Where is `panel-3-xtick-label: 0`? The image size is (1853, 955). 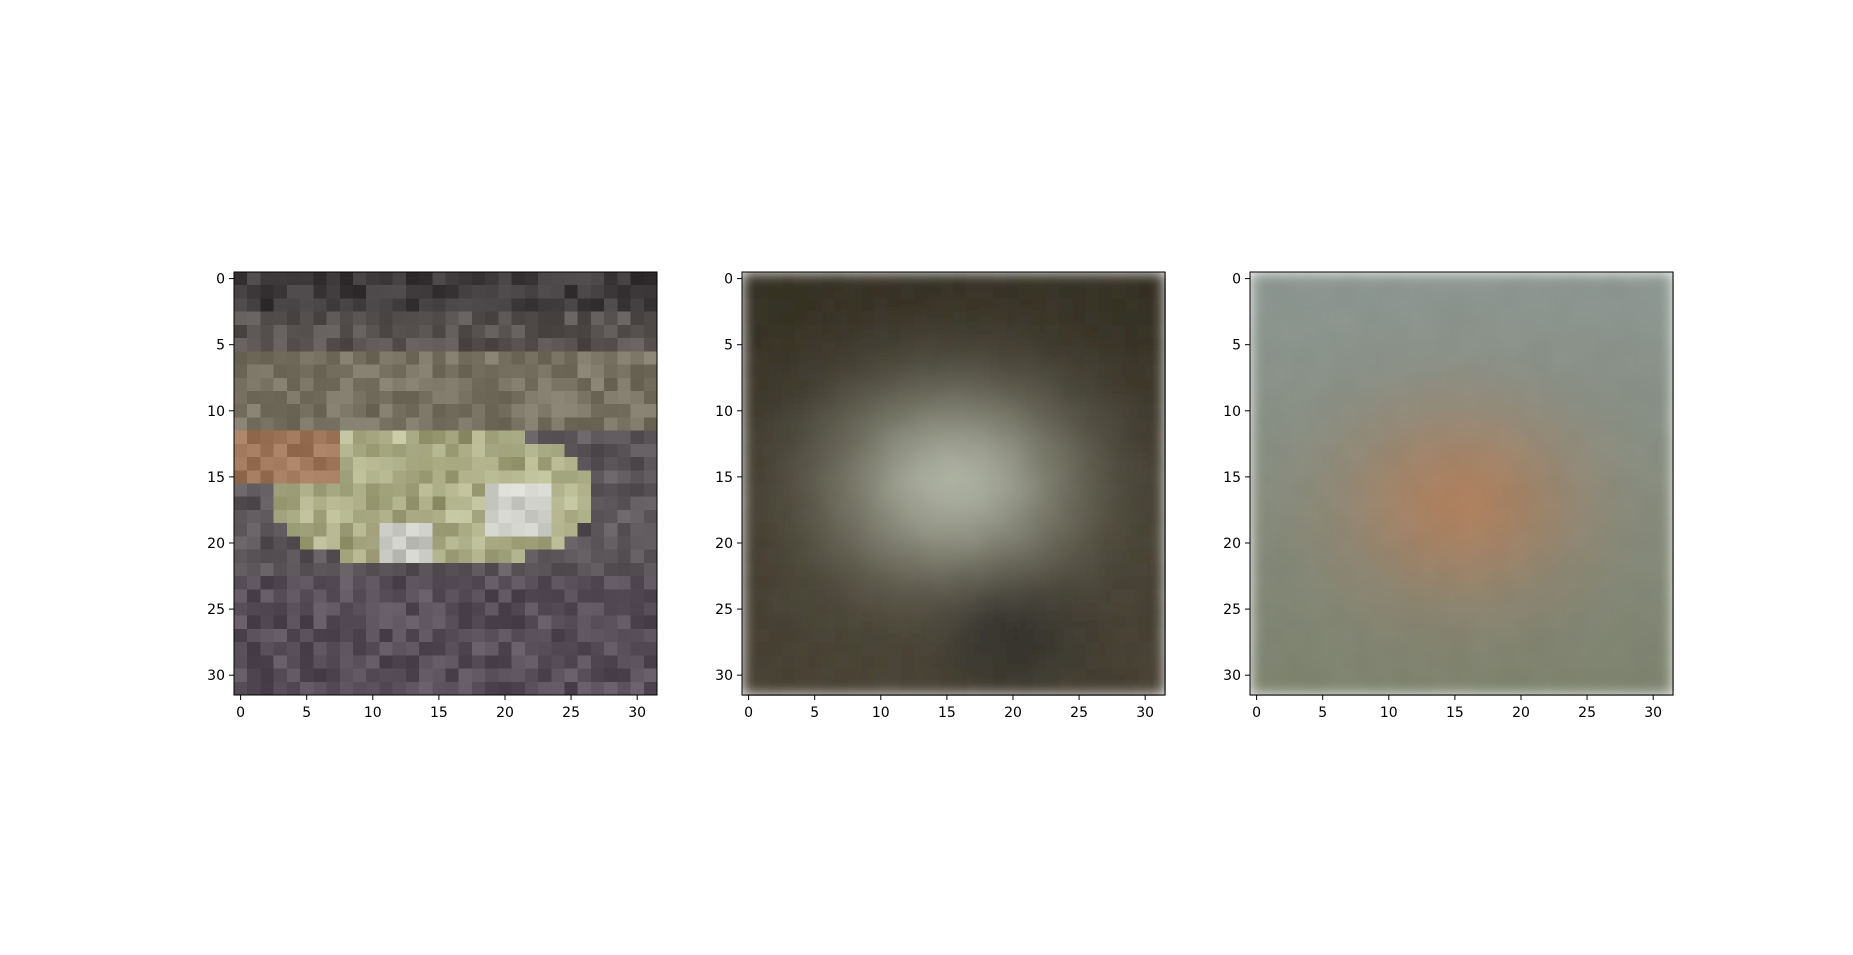
panel-3-xtick-label: 0 is located at coordinates (1256, 713).